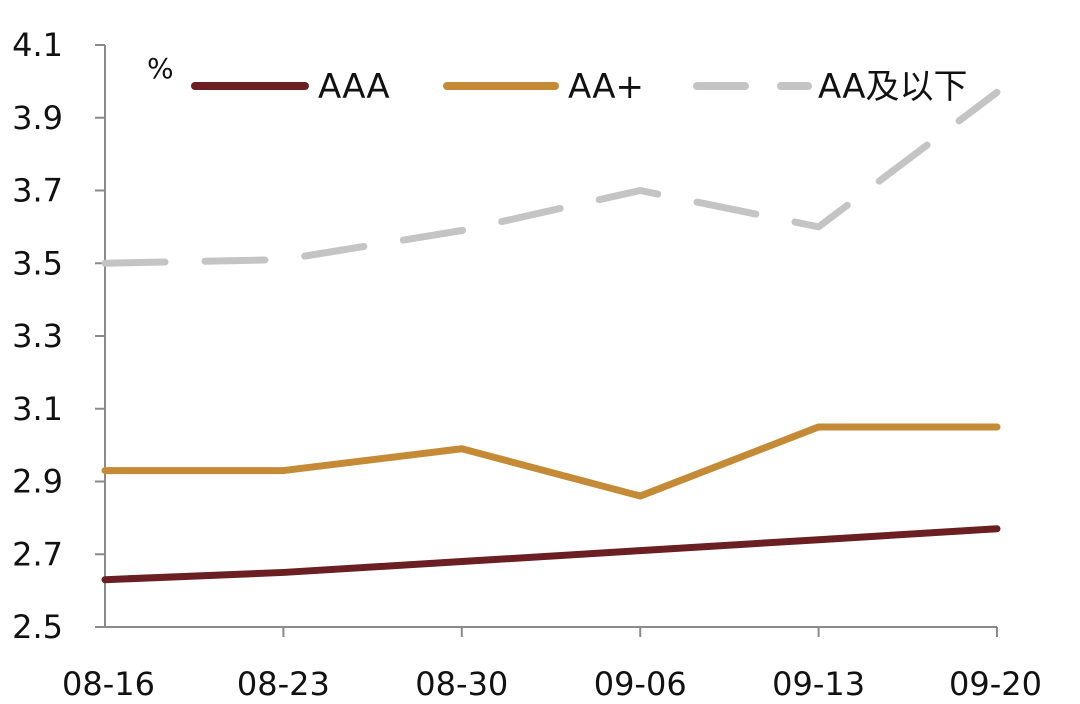 The width and height of the screenshot is (1080, 704). Describe the element at coordinates (160, 68) in the screenshot. I see `y-unit-label: %` at that location.